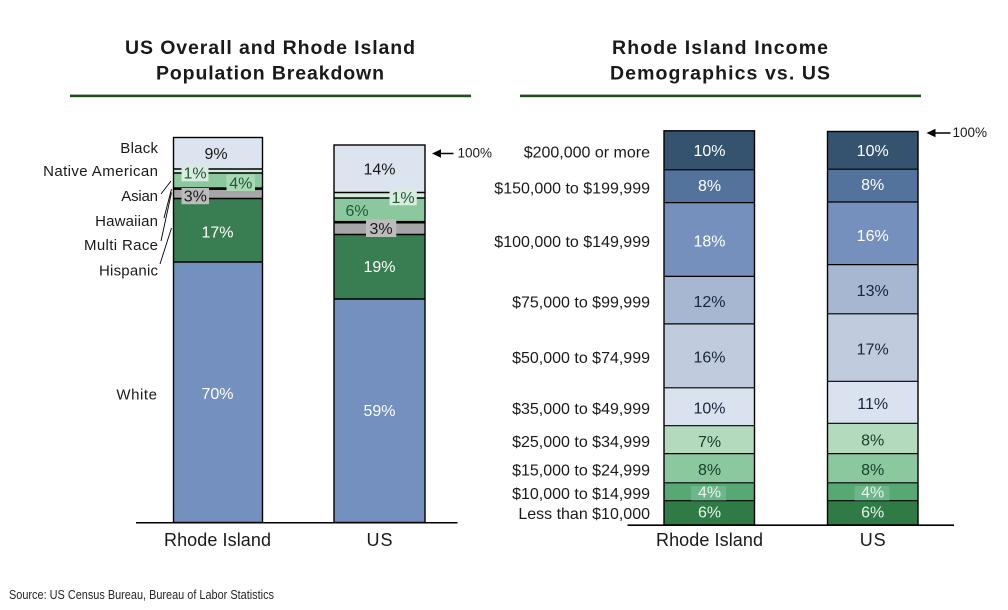 The image size is (1008, 610). What do you see at coordinates (873, 291) in the screenshot?
I see `svg-text: 13%` at bounding box center [873, 291].